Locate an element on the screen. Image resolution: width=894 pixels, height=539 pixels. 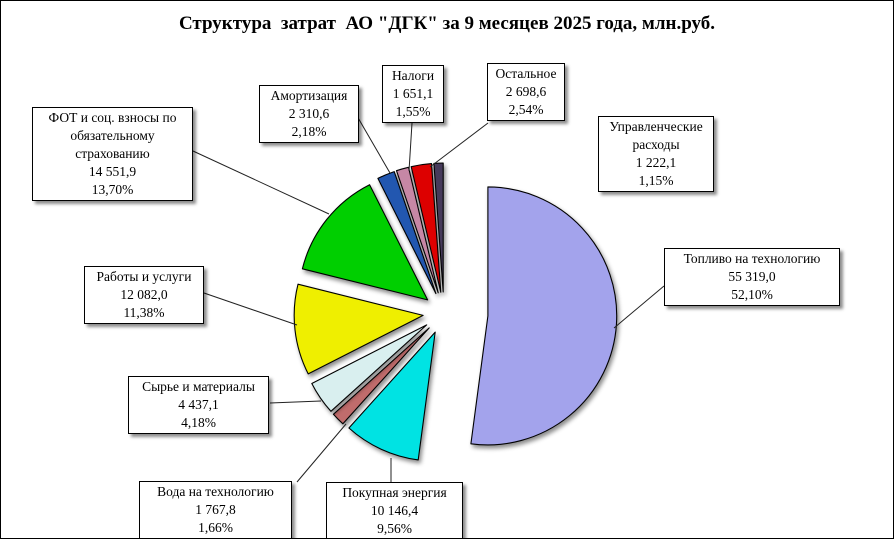
label-payroll-percent: 13,70% is located at coordinates (112, 189).